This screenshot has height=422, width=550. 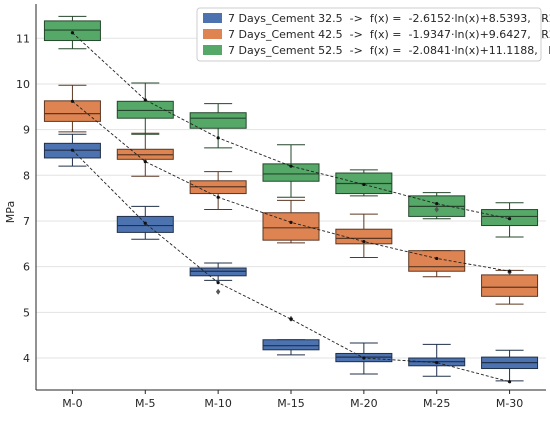 I want to click on legend-frame, so click(x=369, y=34).